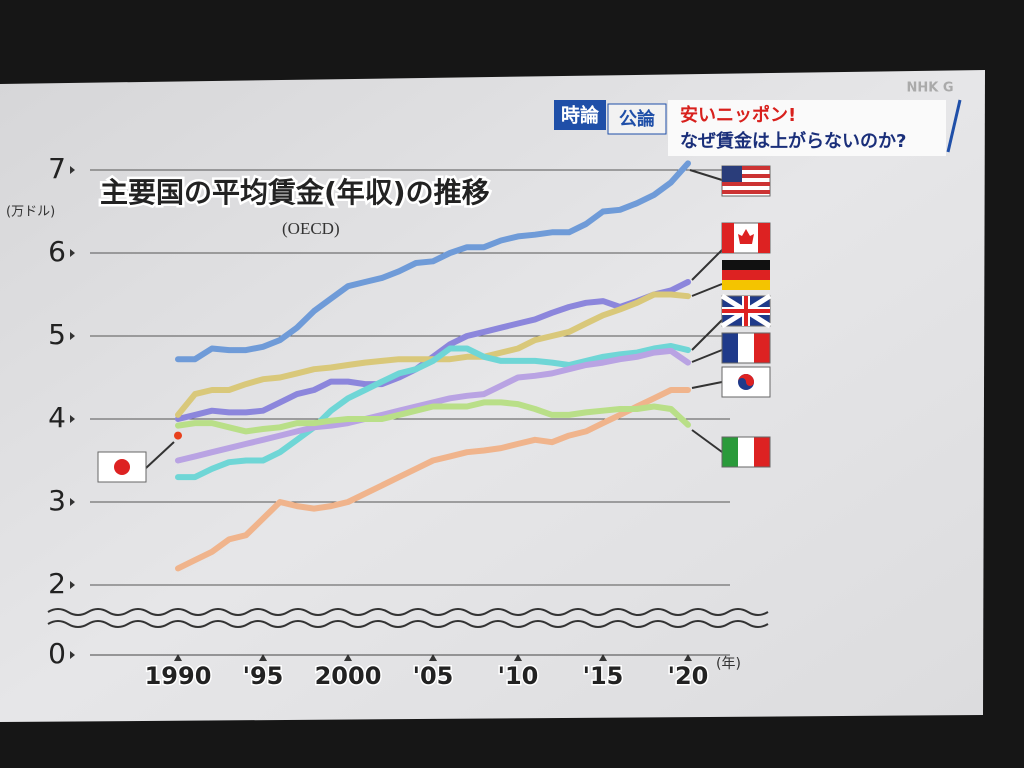  I want to click on x-tick-label: '10, so click(518, 676).